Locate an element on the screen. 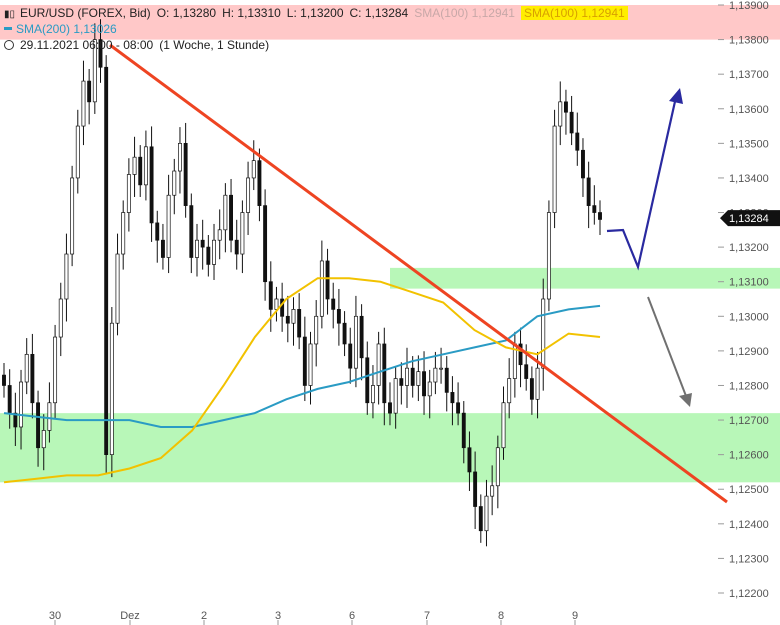  y-tick-label: 1,13000 is located at coordinates (749, 317).